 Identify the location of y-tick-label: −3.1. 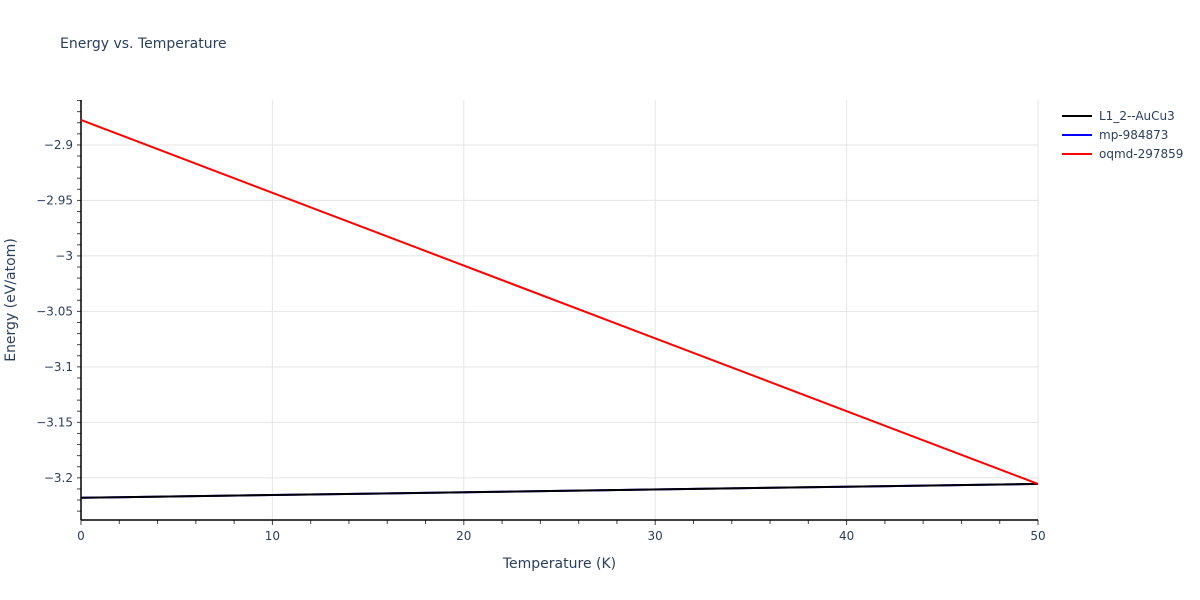
(58, 367).